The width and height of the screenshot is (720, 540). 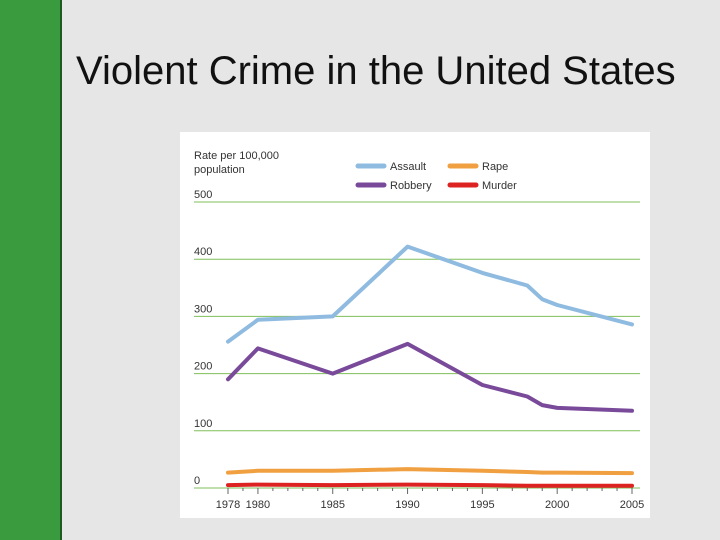 What do you see at coordinates (408, 167) in the screenshot?
I see `legend-label-assault: Assault` at bounding box center [408, 167].